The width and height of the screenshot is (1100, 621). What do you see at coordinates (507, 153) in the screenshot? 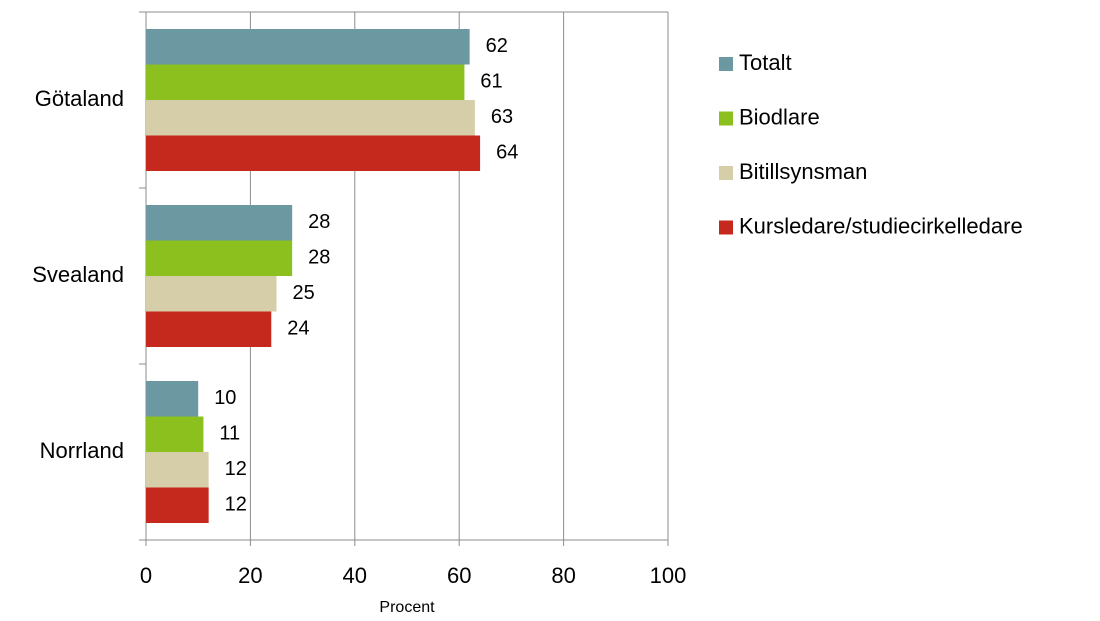
I see `data-label: 64` at bounding box center [507, 153].